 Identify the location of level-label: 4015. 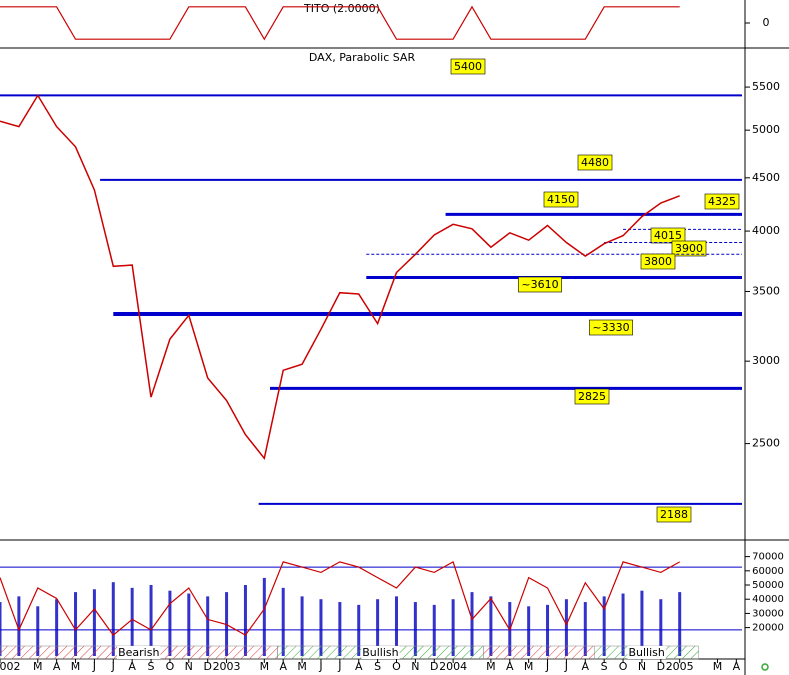
(668, 235).